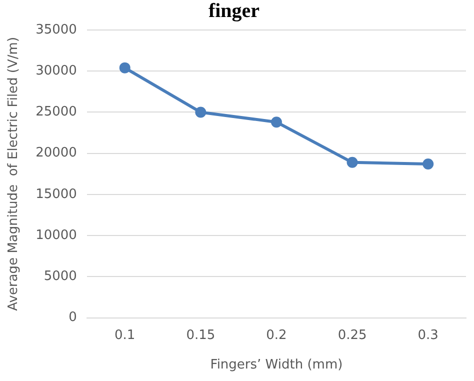 The width and height of the screenshot is (474, 381). Describe the element at coordinates (125, 335) in the screenshot. I see `x-tick-label: 0.1` at that location.